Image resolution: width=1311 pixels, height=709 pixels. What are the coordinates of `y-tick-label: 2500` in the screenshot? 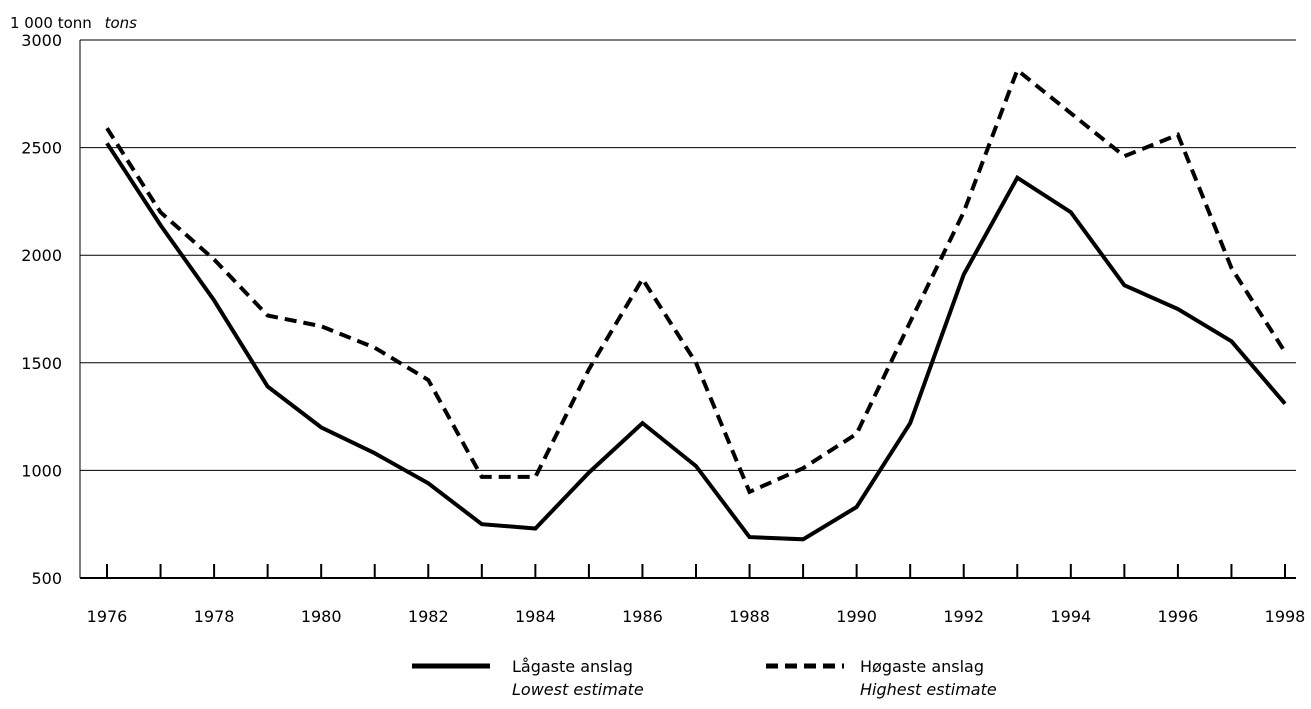 It's located at (41, 148).